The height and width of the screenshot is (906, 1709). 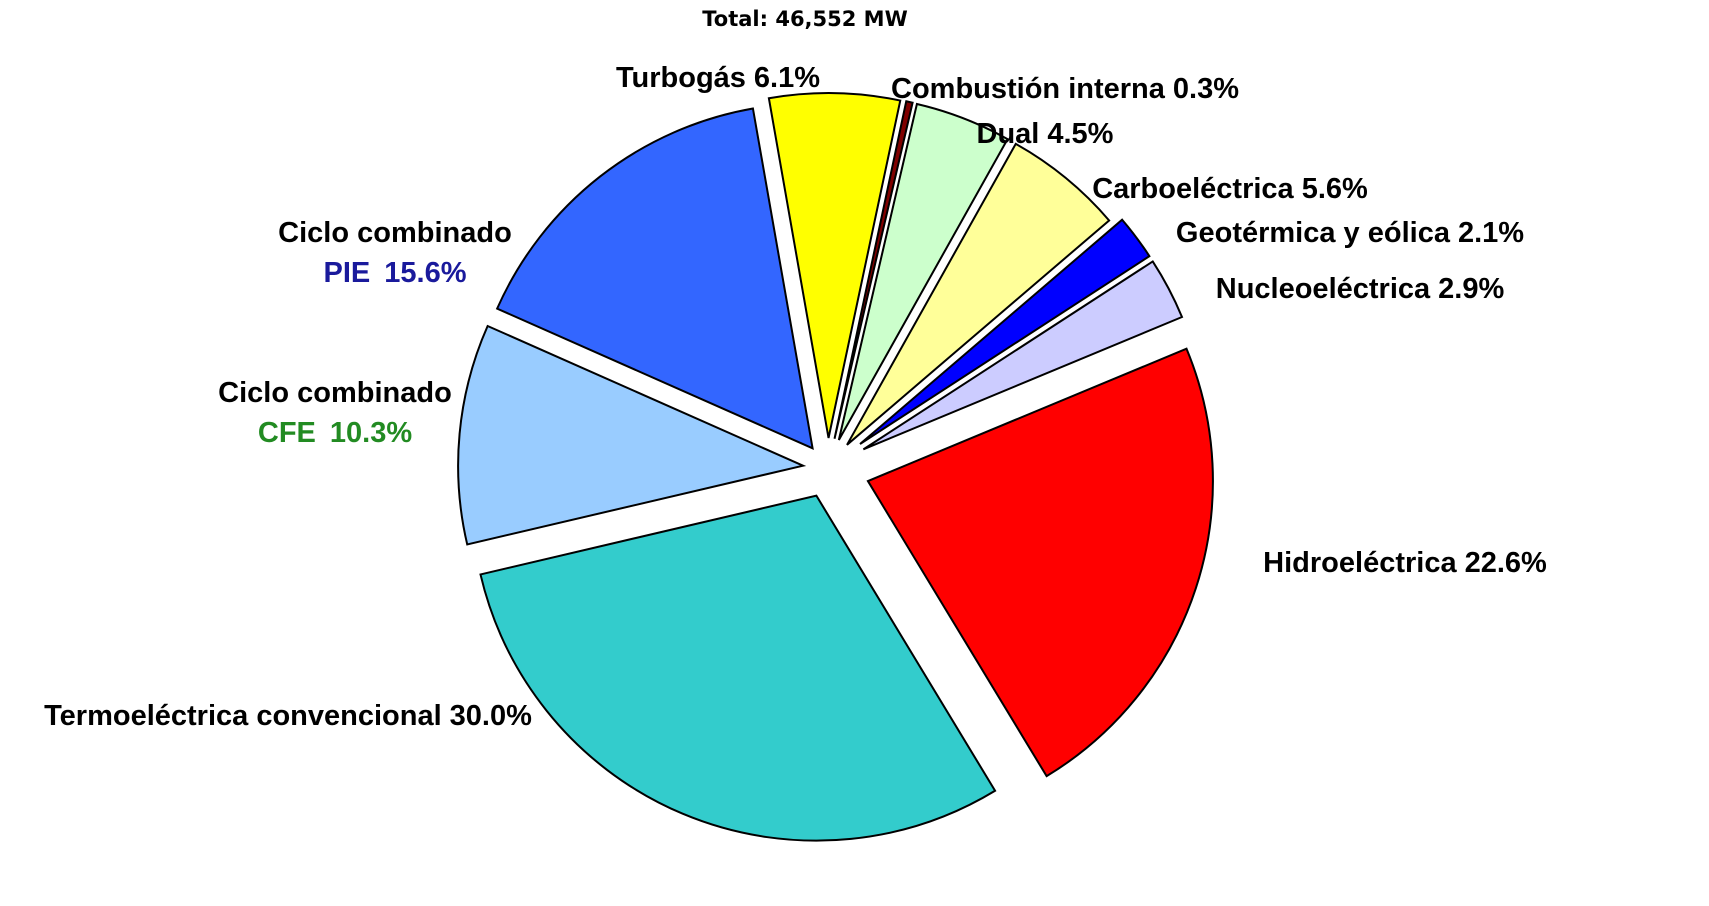 I want to click on slice-label: Geotérmica y eólica 2.1%, so click(x=1350, y=233).